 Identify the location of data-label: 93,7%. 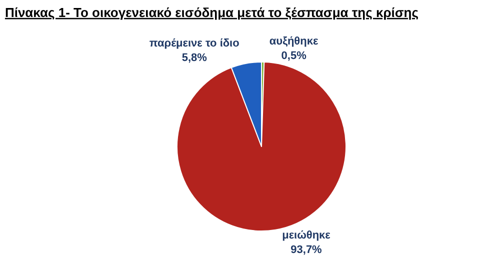
(306, 250).